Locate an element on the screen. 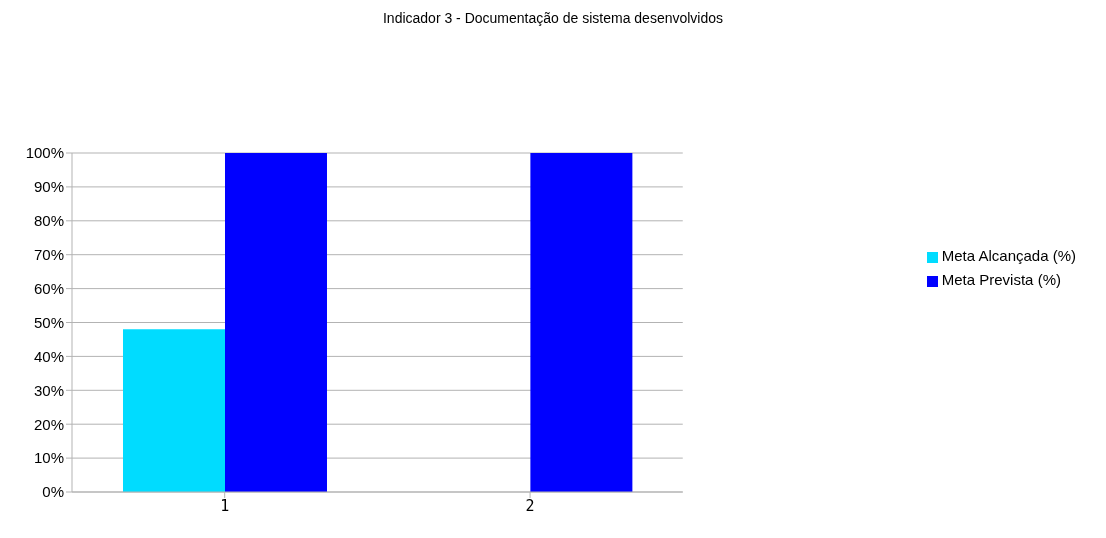 This screenshot has height=538, width=1106. y-tick-label: 0% is located at coordinates (53, 492).